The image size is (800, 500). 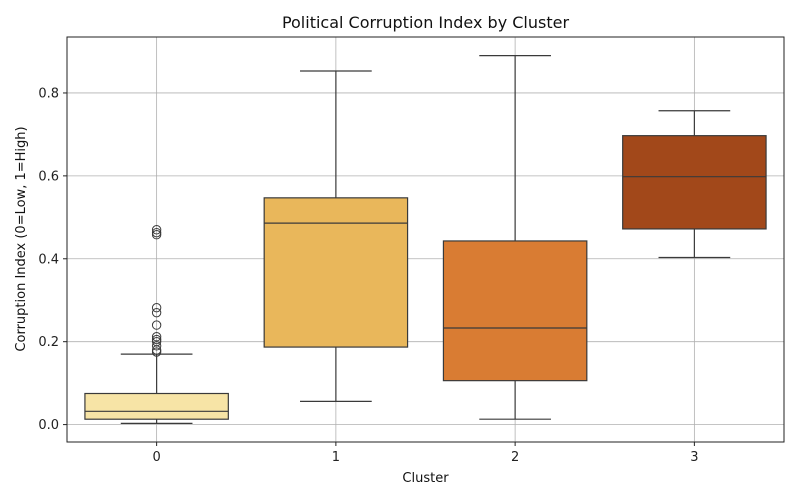 What do you see at coordinates (21, 238) in the screenshot?
I see `y-axis-label: Corruption Index (0=Low, 1=High)` at bounding box center [21, 238].